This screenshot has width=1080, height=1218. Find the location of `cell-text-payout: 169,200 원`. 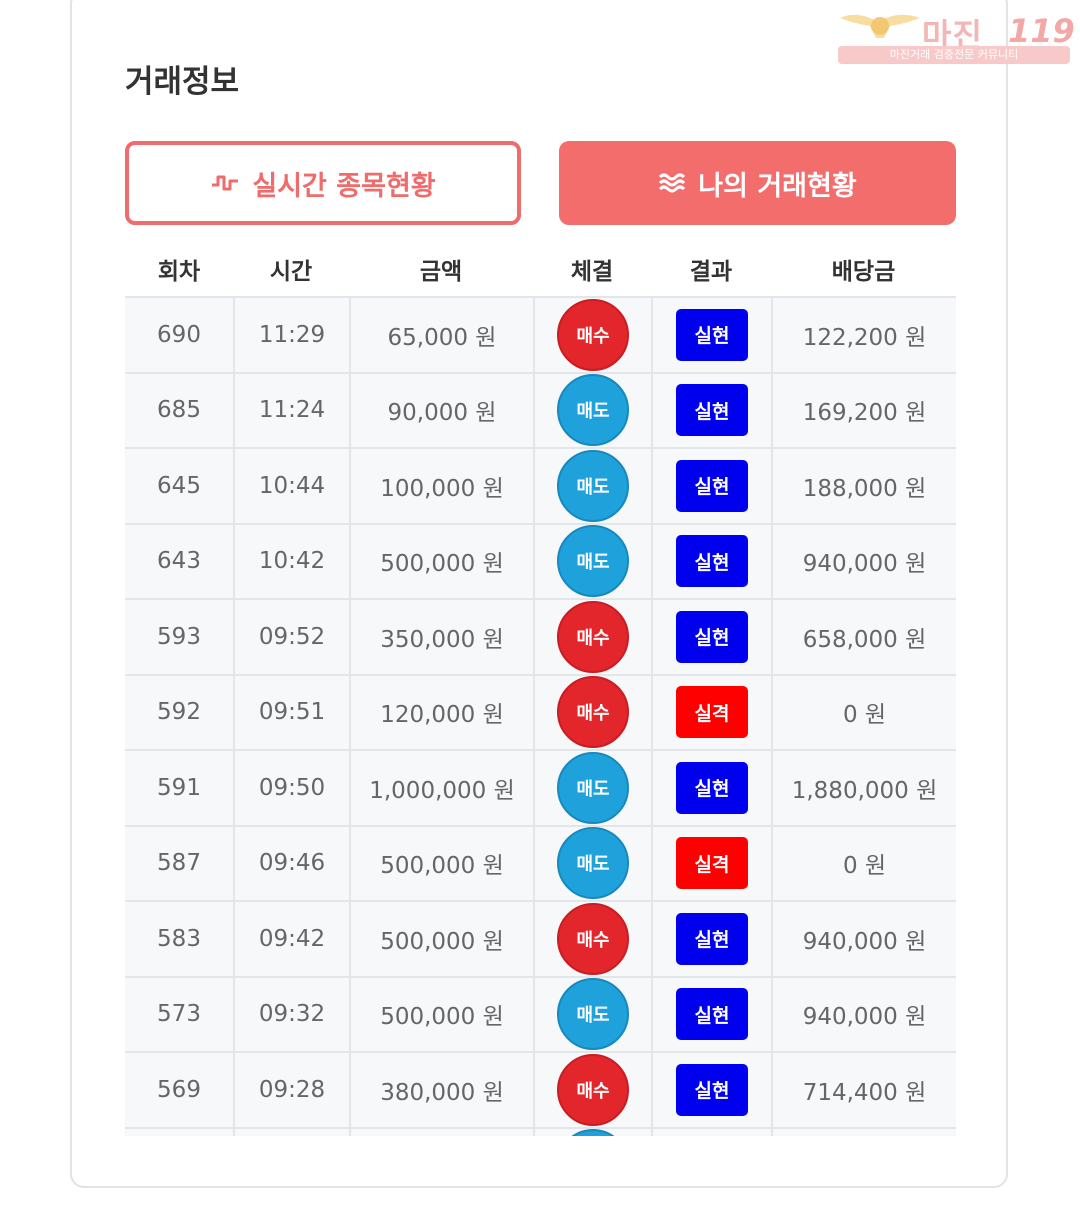

cell-text-payout: 169,200 원 is located at coordinates (864, 413).